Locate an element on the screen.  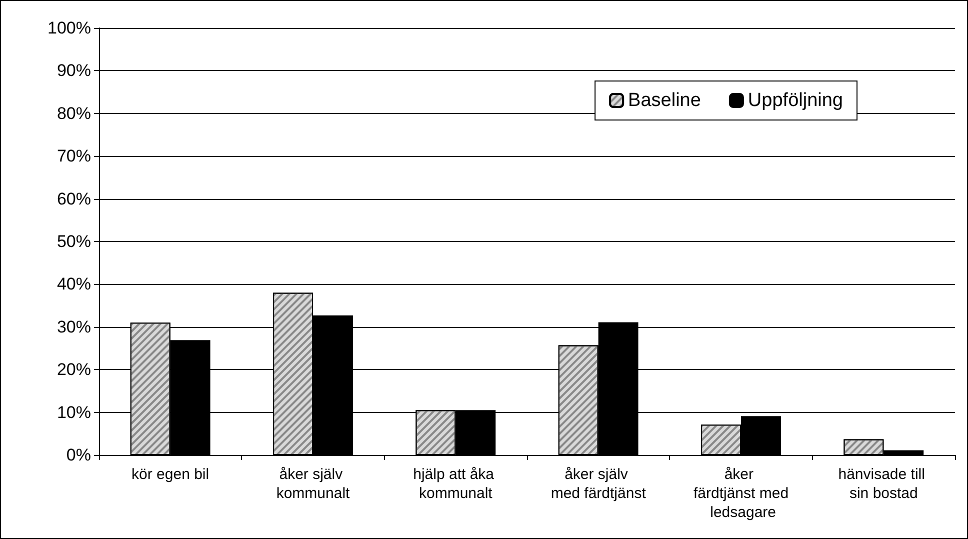
x-tick-label: hänvisade till sin bostad is located at coordinates (884, 484).